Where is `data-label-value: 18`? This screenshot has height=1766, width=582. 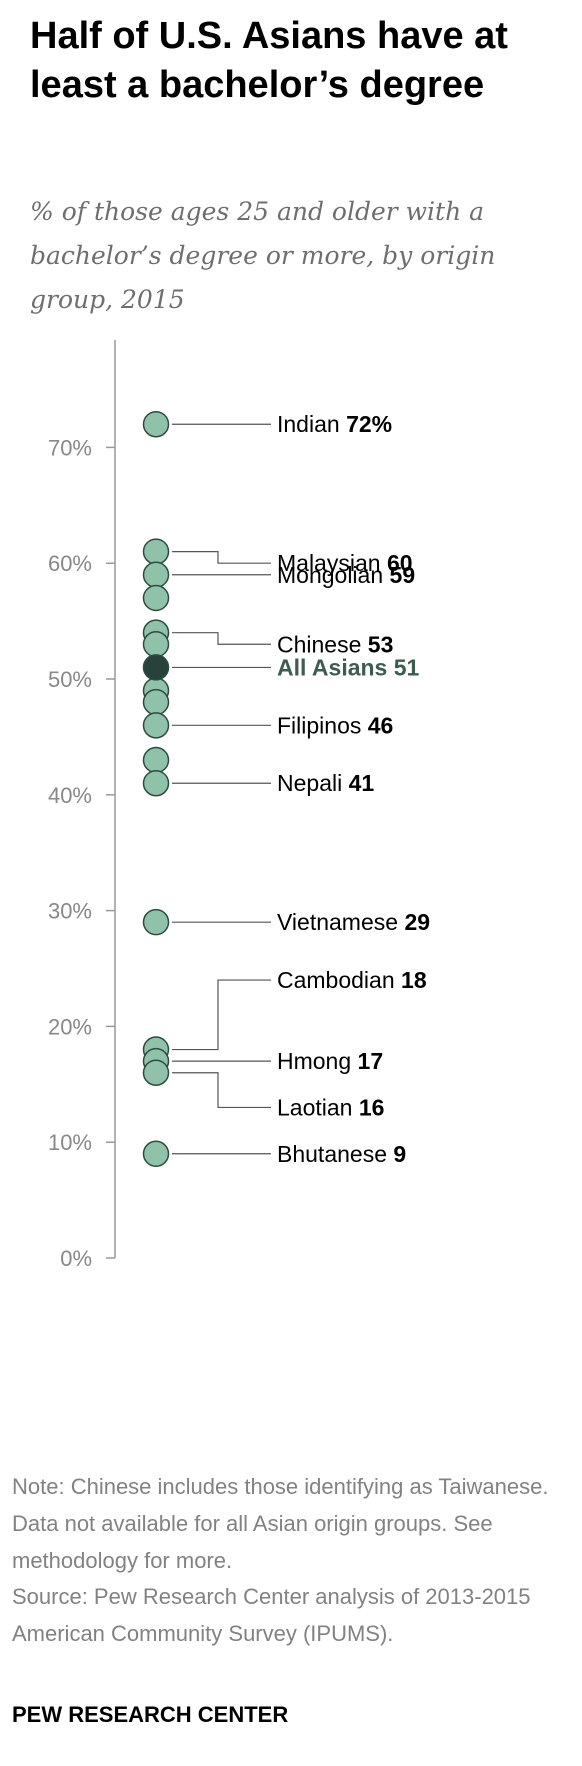
data-label-value: 18 is located at coordinates (414, 980).